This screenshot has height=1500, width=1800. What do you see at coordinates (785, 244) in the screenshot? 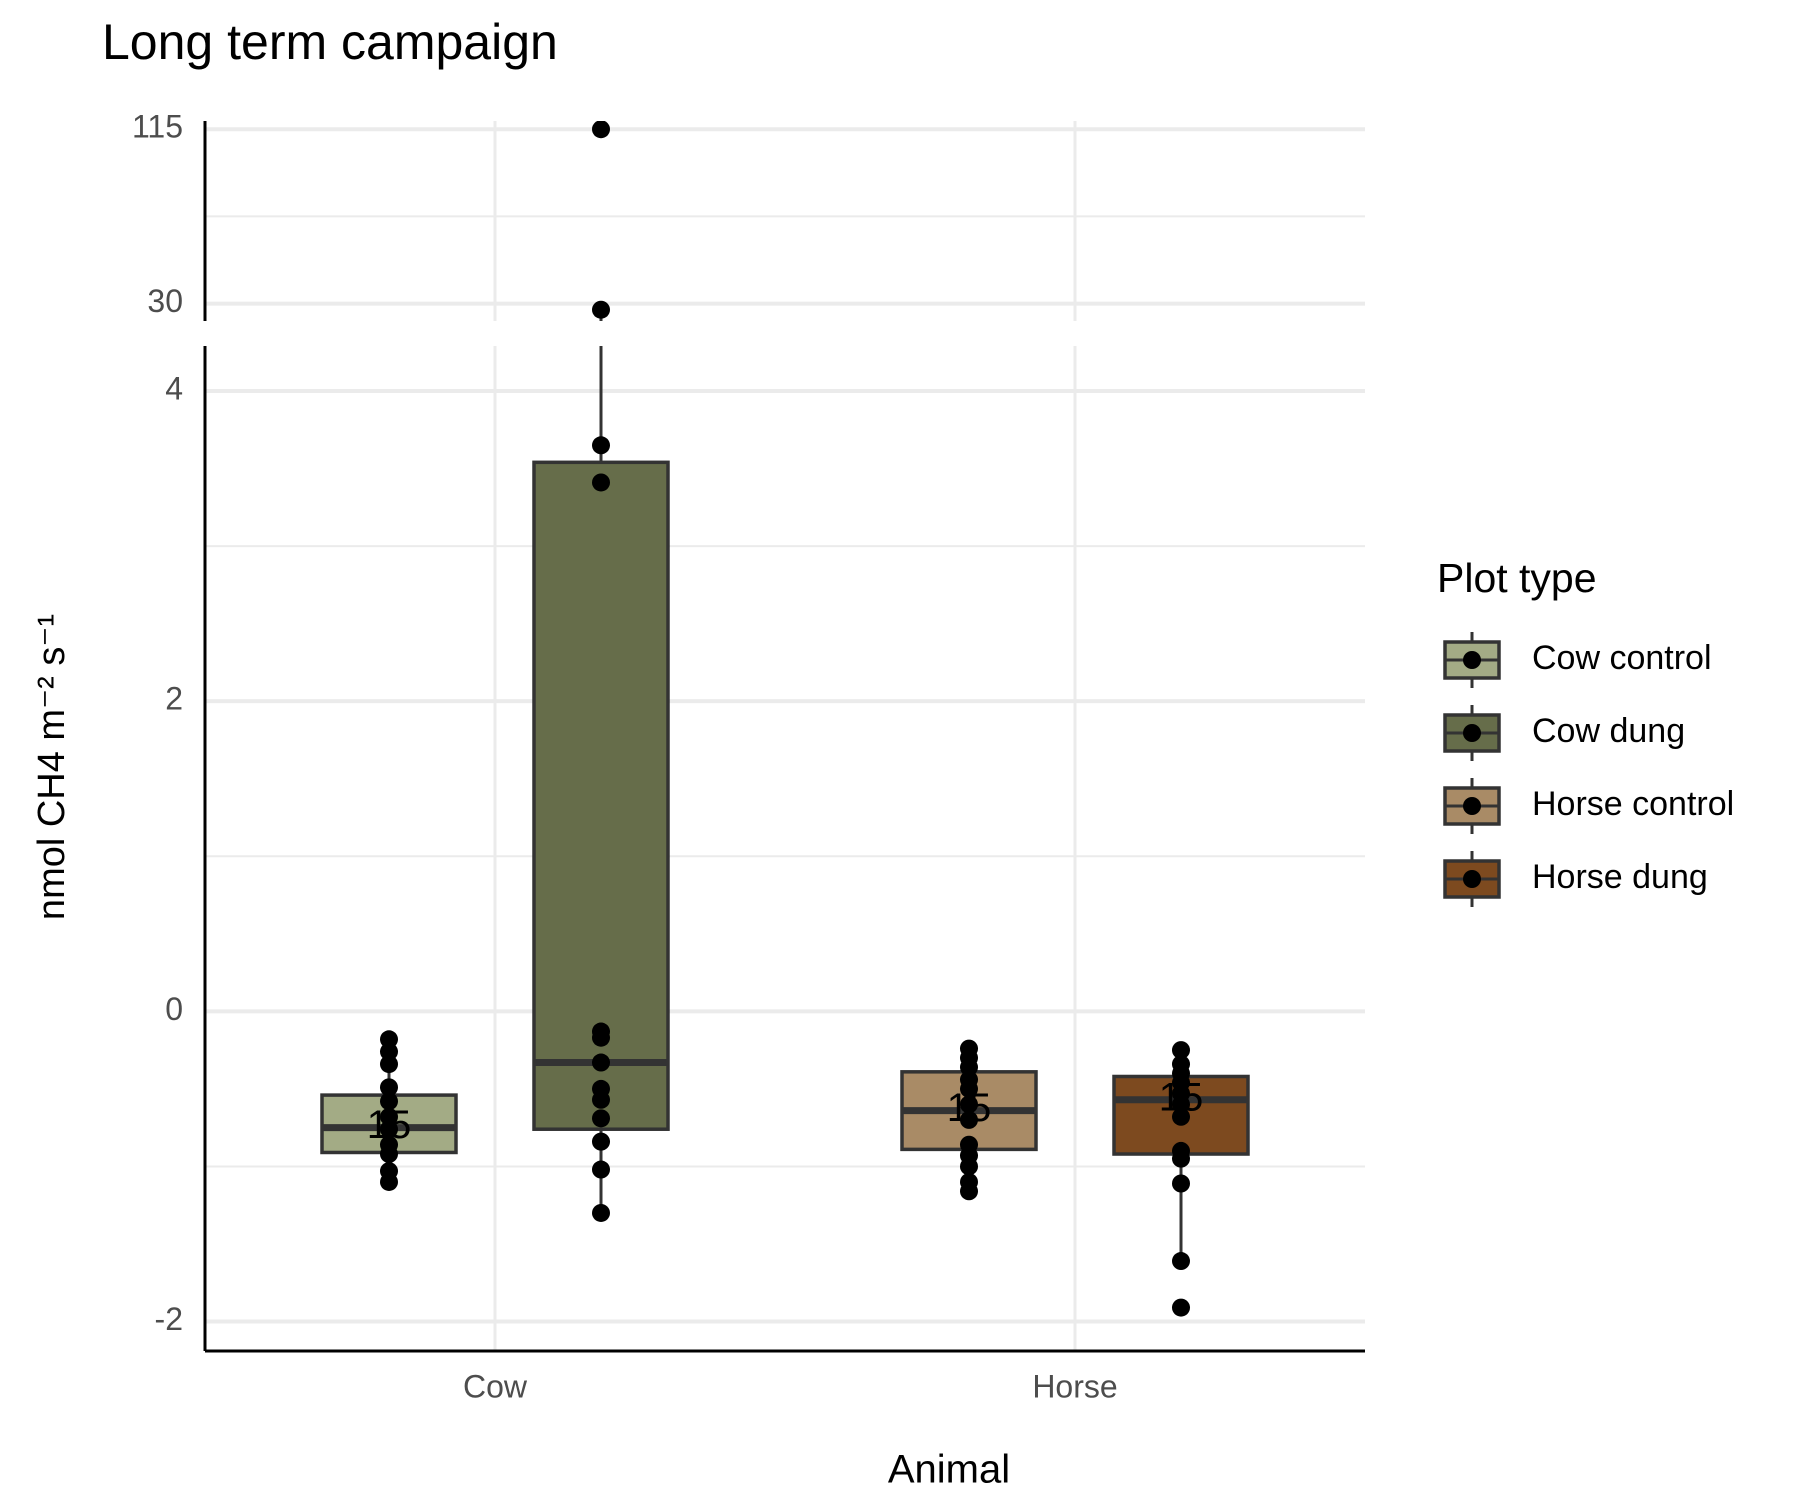
I see `panel` at bounding box center [785, 244].